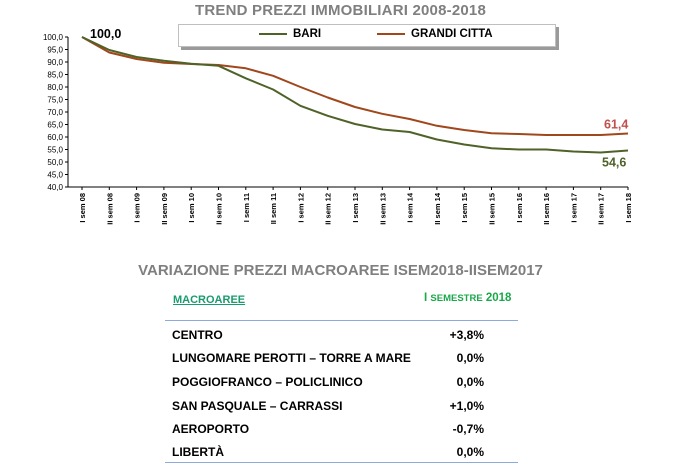  What do you see at coordinates (191, 208) in the screenshot?
I see `x-tick-label: I sem 10` at bounding box center [191, 208].